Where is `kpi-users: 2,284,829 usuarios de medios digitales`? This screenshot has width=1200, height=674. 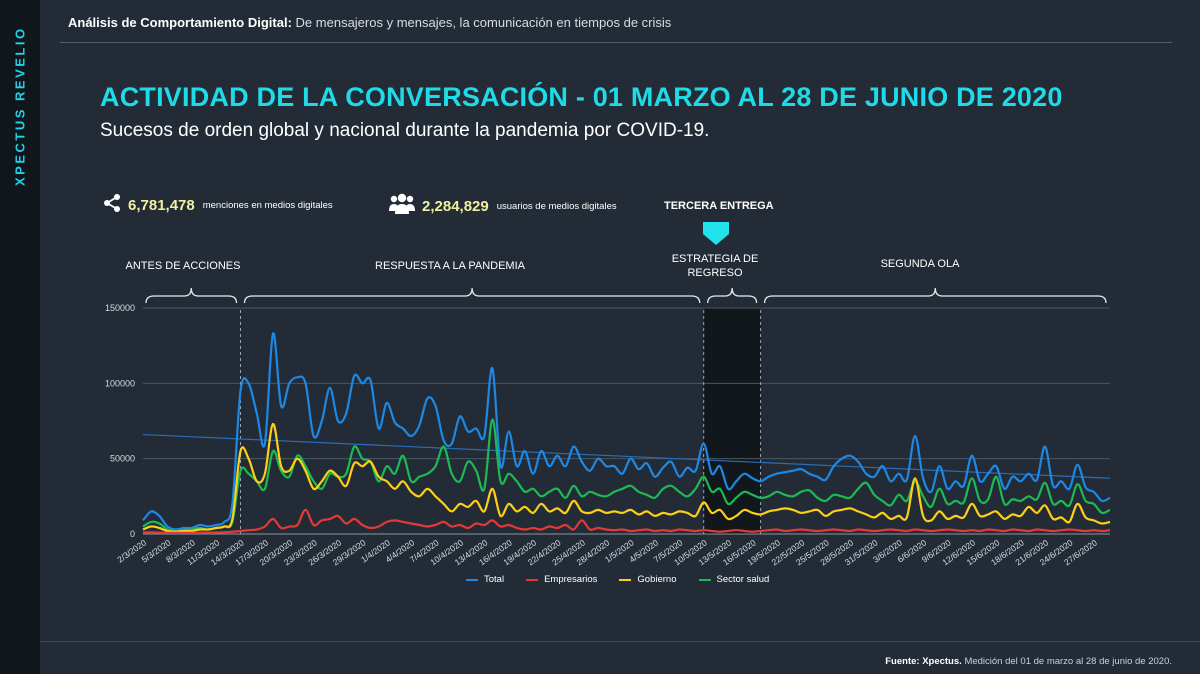
kpi-users: 2,284,829 usuarios de medios digitales is located at coordinates (502, 206).